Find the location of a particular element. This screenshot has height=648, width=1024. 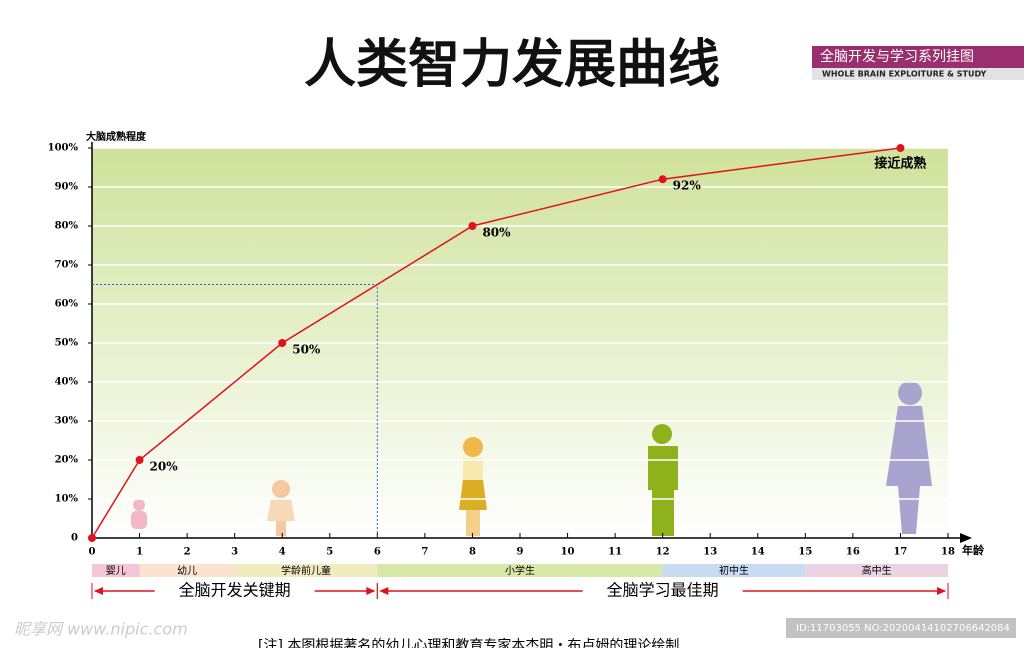

x-tick-label: 15 is located at coordinates (805, 552).